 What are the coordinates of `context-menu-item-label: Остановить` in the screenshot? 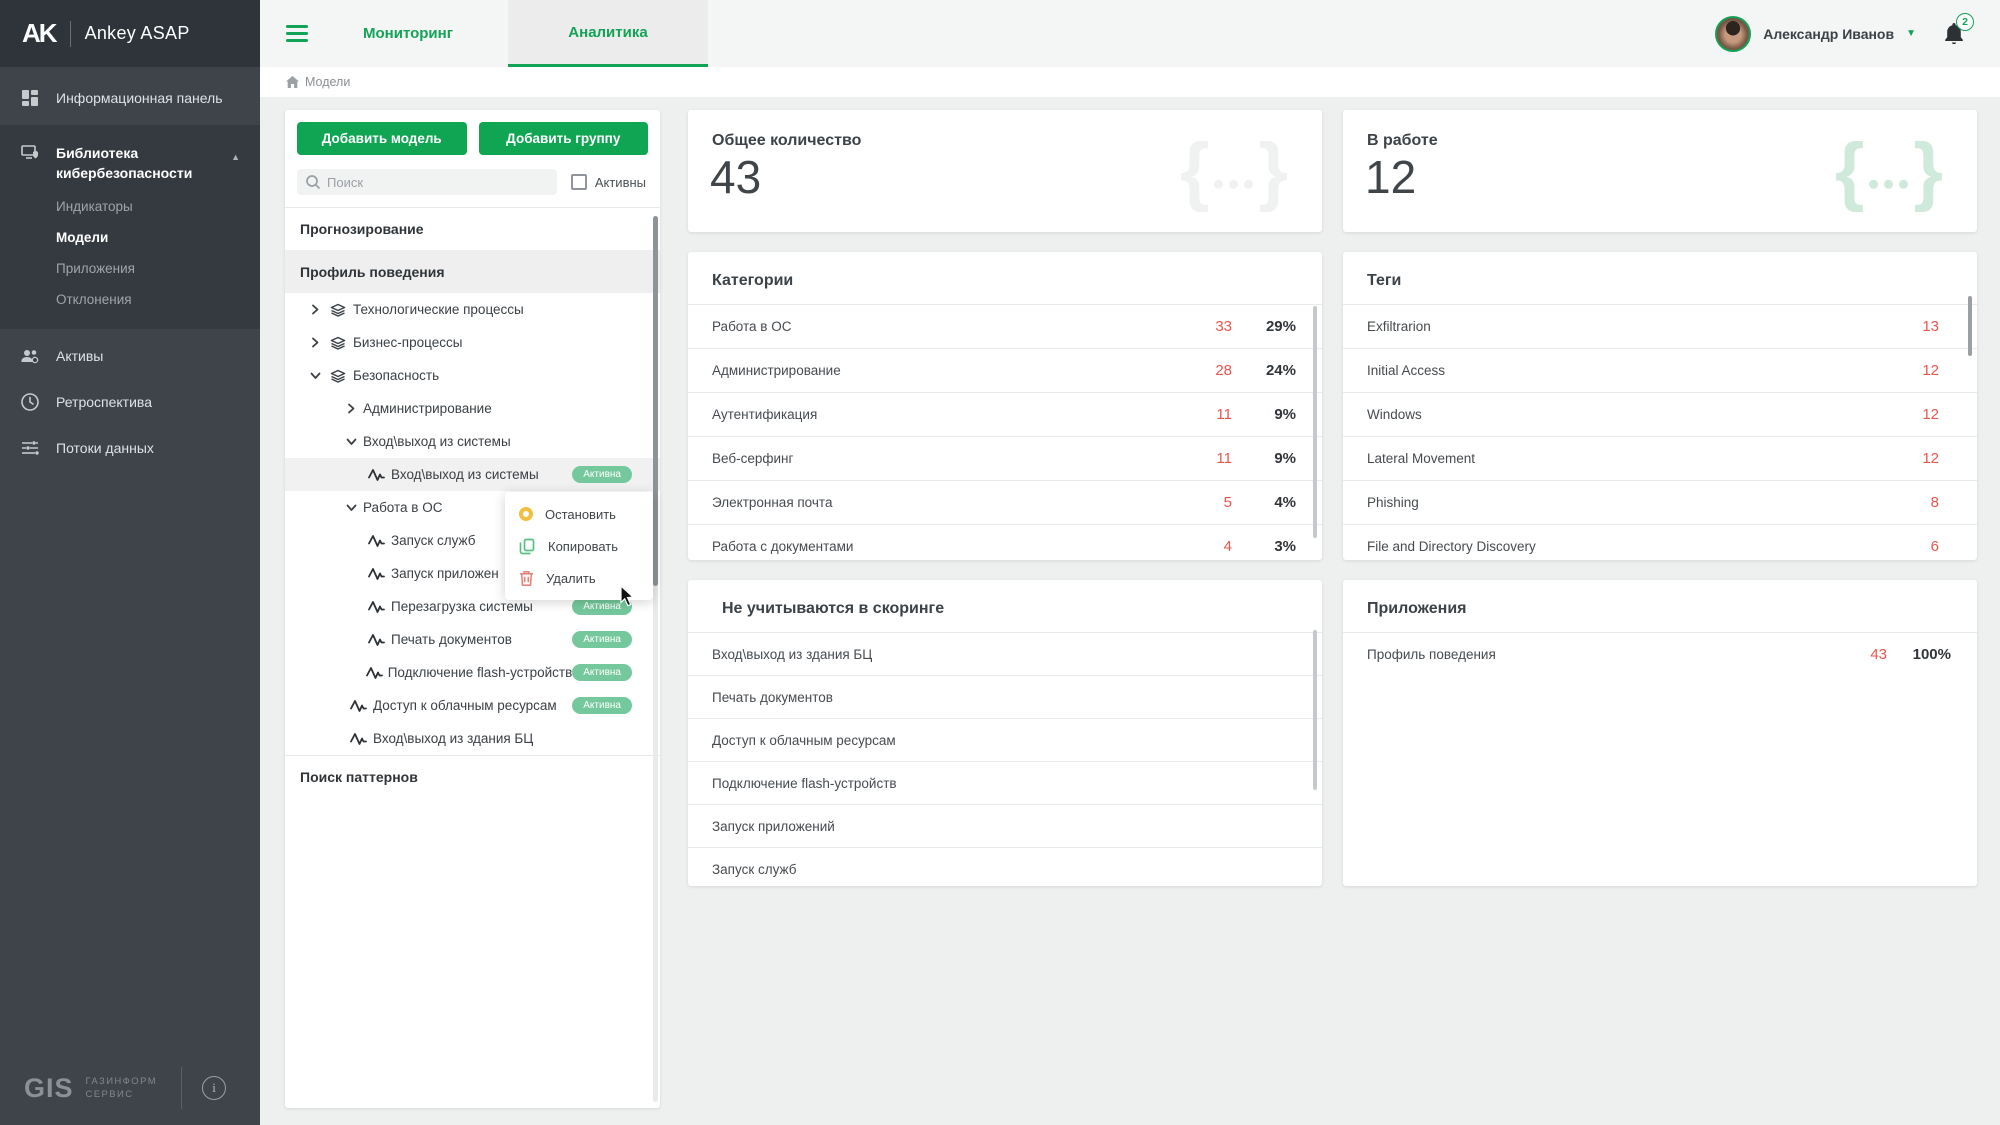 It's located at (580, 514).